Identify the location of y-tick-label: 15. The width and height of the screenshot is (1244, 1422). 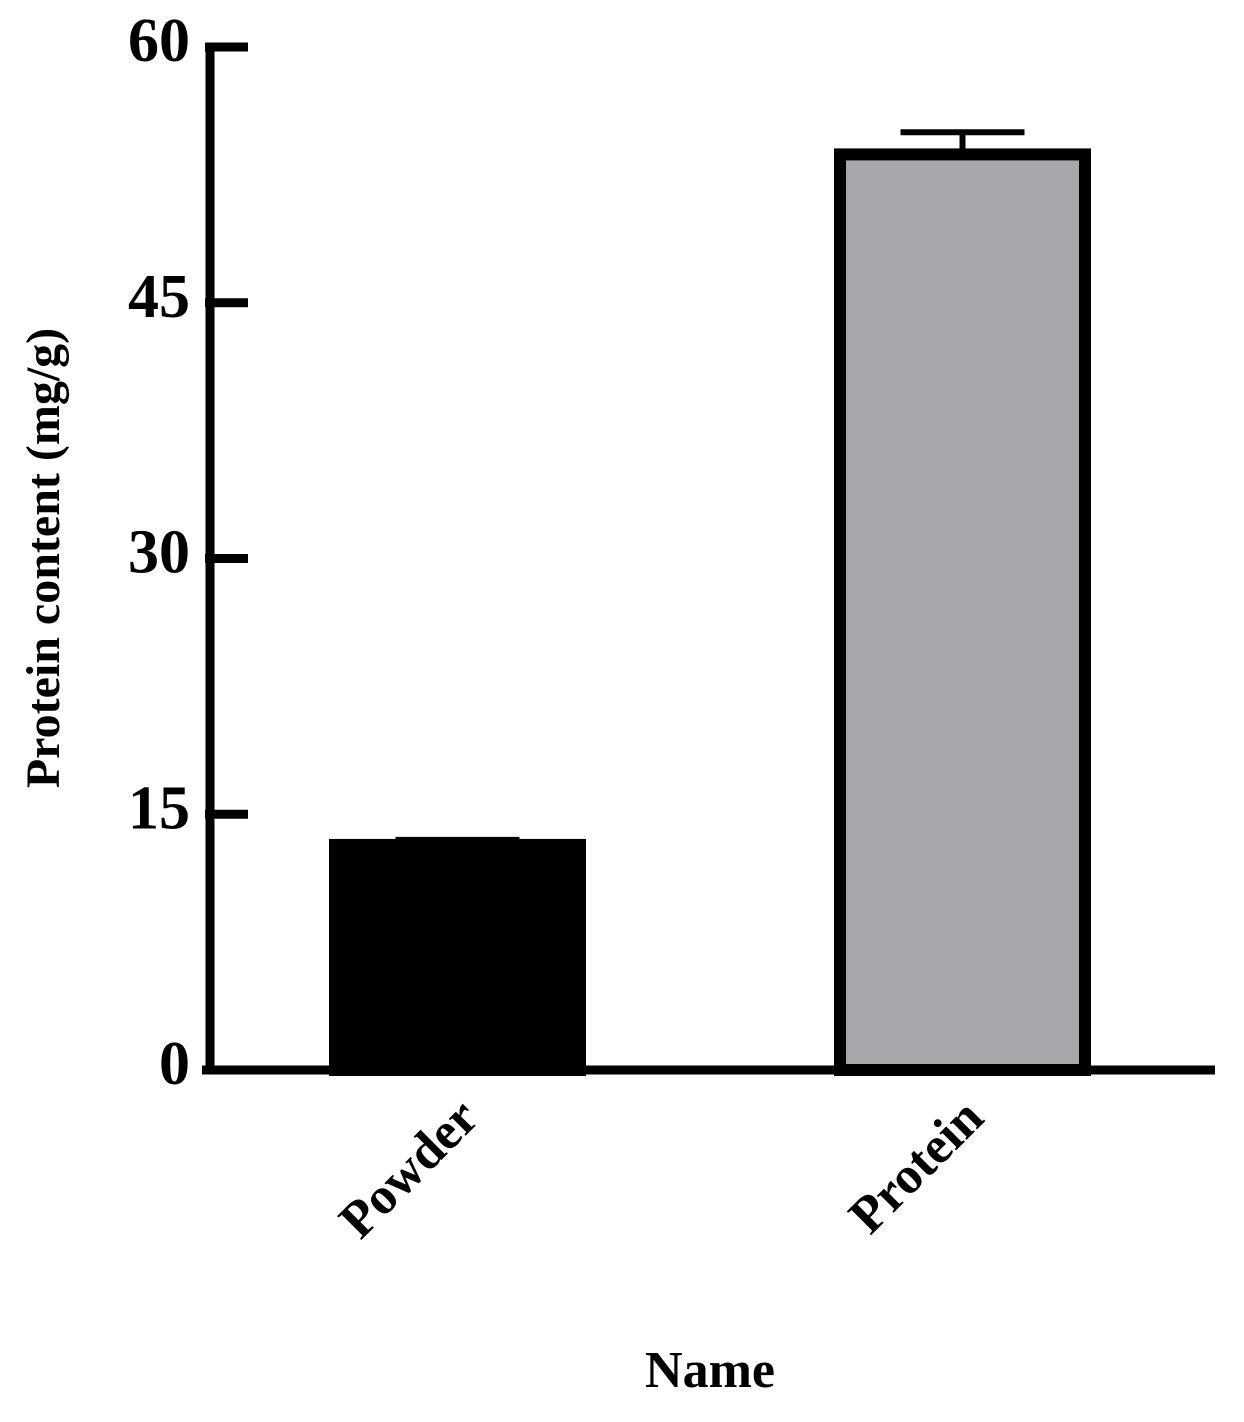
(159, 808).